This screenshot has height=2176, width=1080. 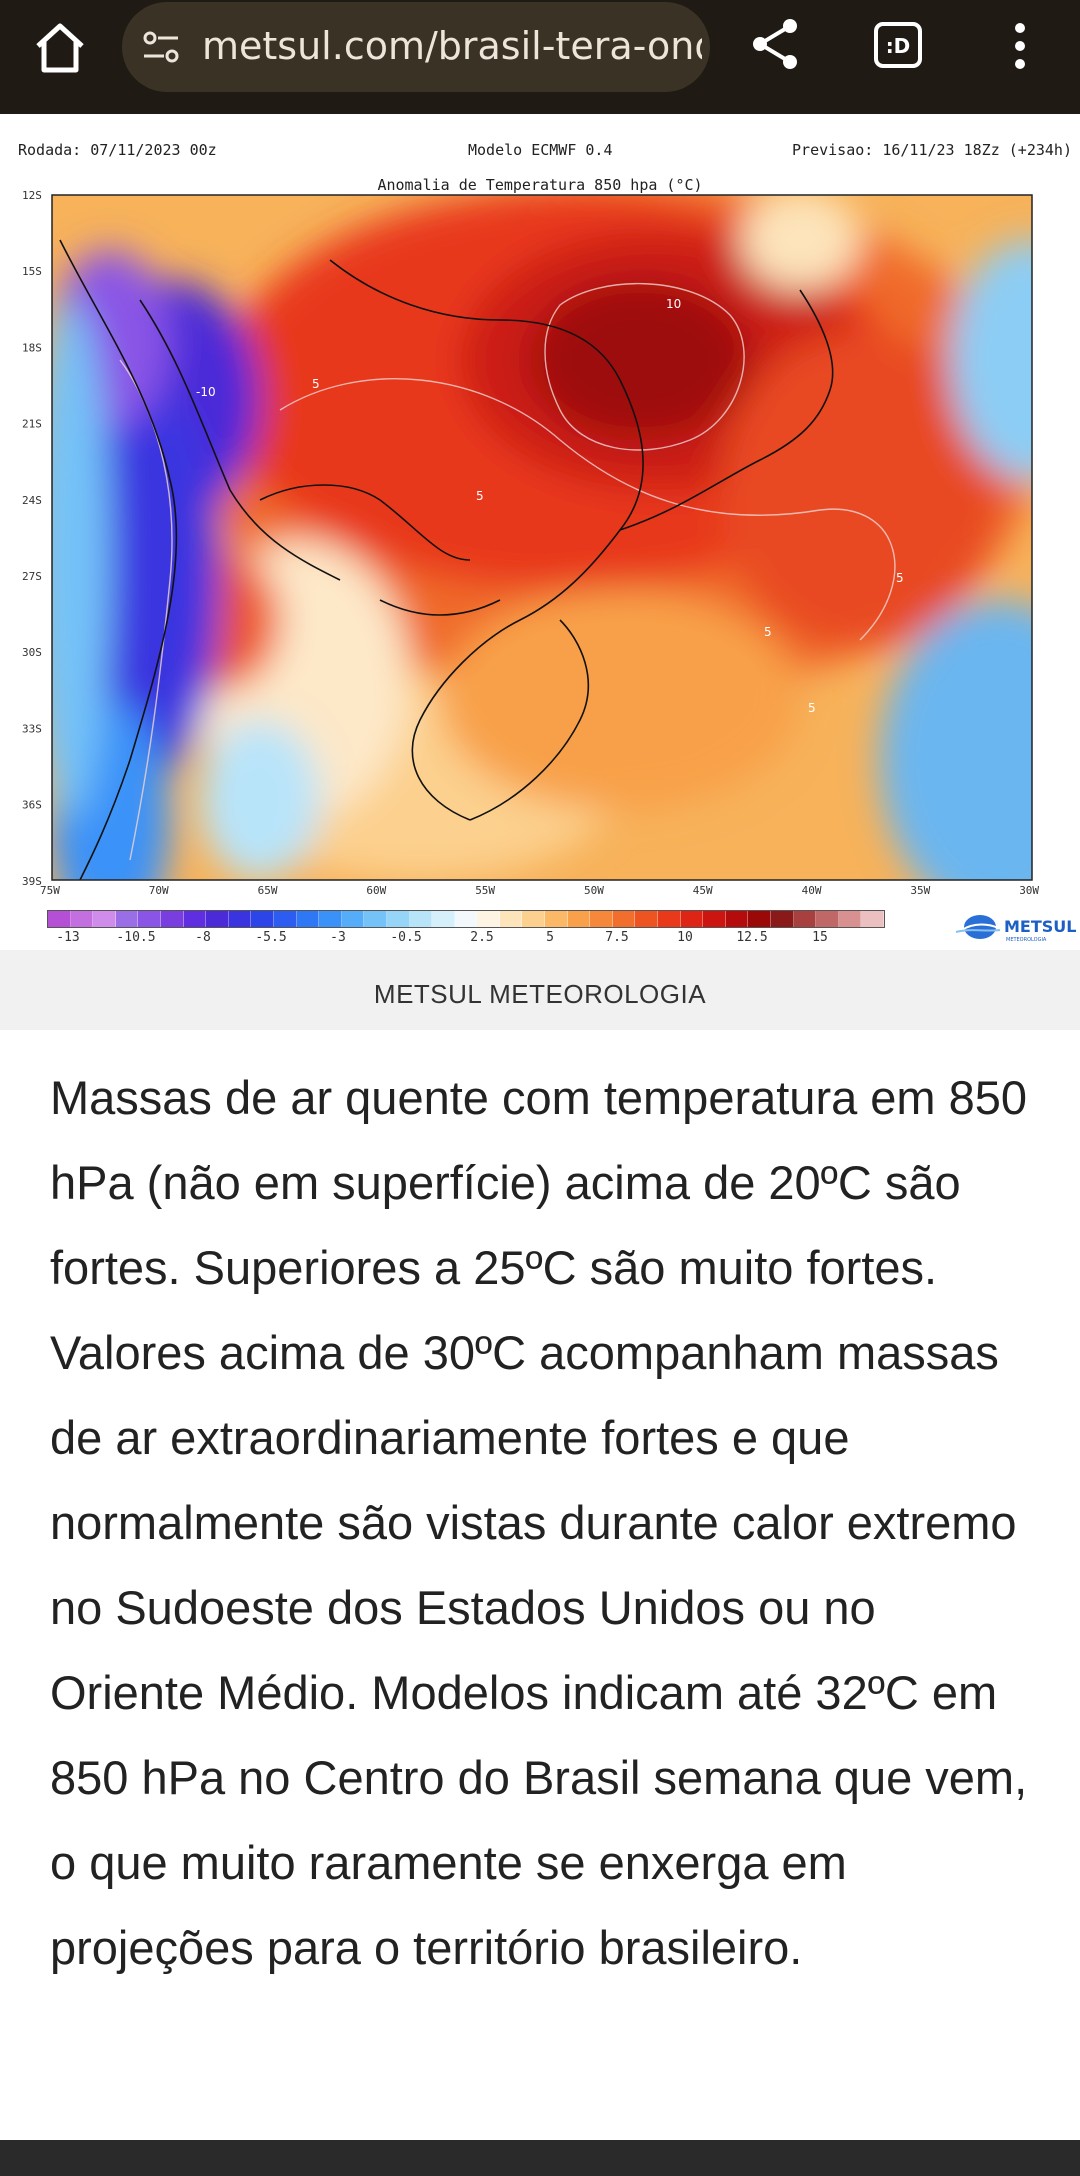 What do you see at coordinates (703, 890) in the screenshot?
I see `longitude-label: 45W` at bounding box center [703, 890].